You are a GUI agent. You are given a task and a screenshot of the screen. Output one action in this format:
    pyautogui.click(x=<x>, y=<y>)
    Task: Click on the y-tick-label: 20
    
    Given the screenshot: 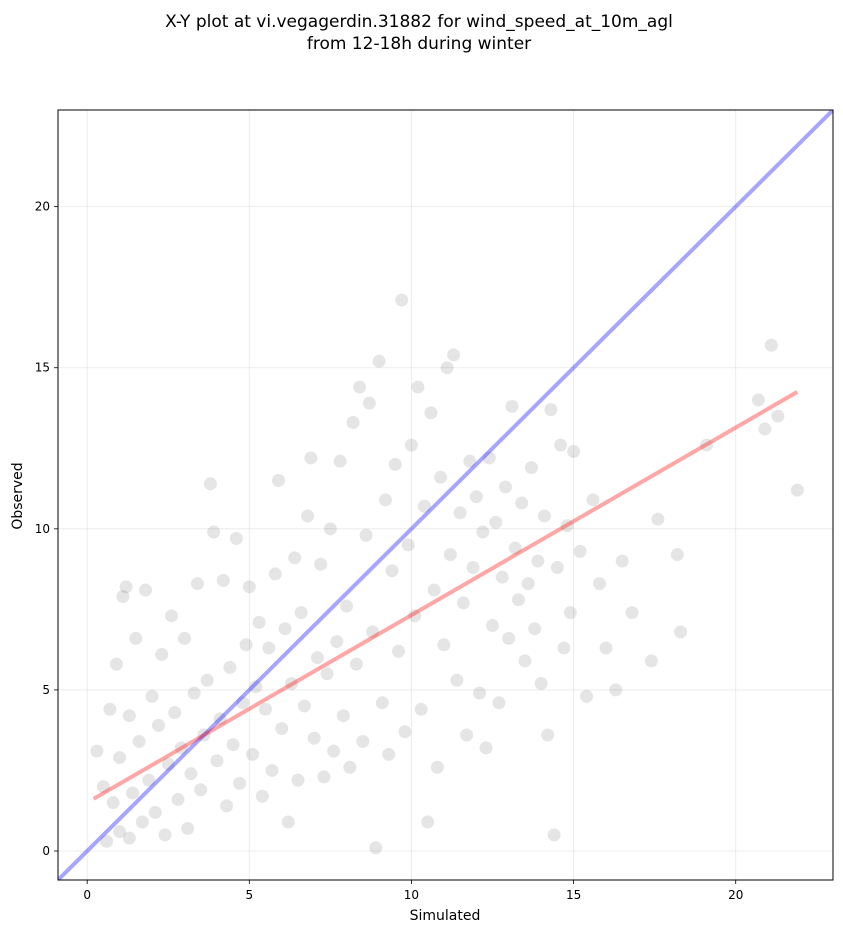 What is the action you would take?
    pyautogui.click(x=42, y=207)
    